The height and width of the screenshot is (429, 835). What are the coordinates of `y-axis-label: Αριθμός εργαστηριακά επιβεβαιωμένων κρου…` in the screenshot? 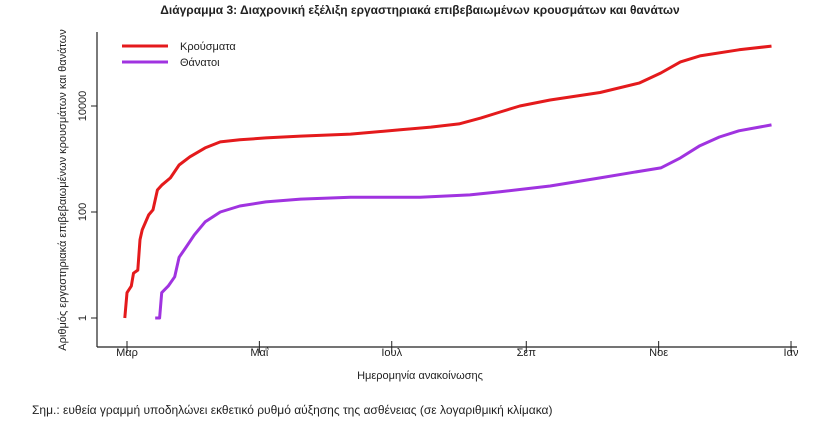 It's located at (63, 190).